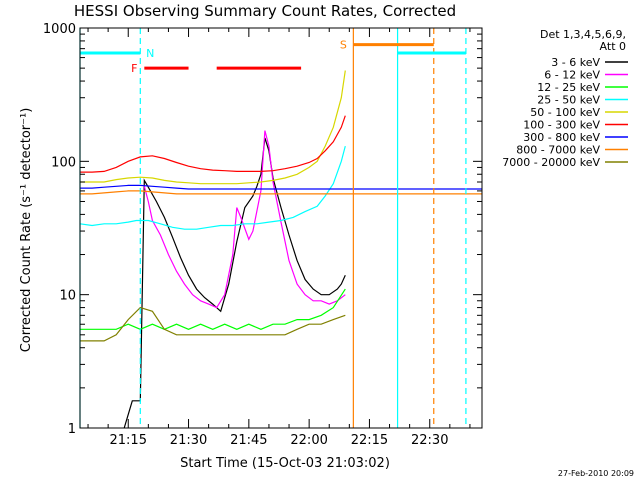  Describe the element at coordinates (429, 440) in the screenshot. I see `x-tick-label: 22:30` at that location.